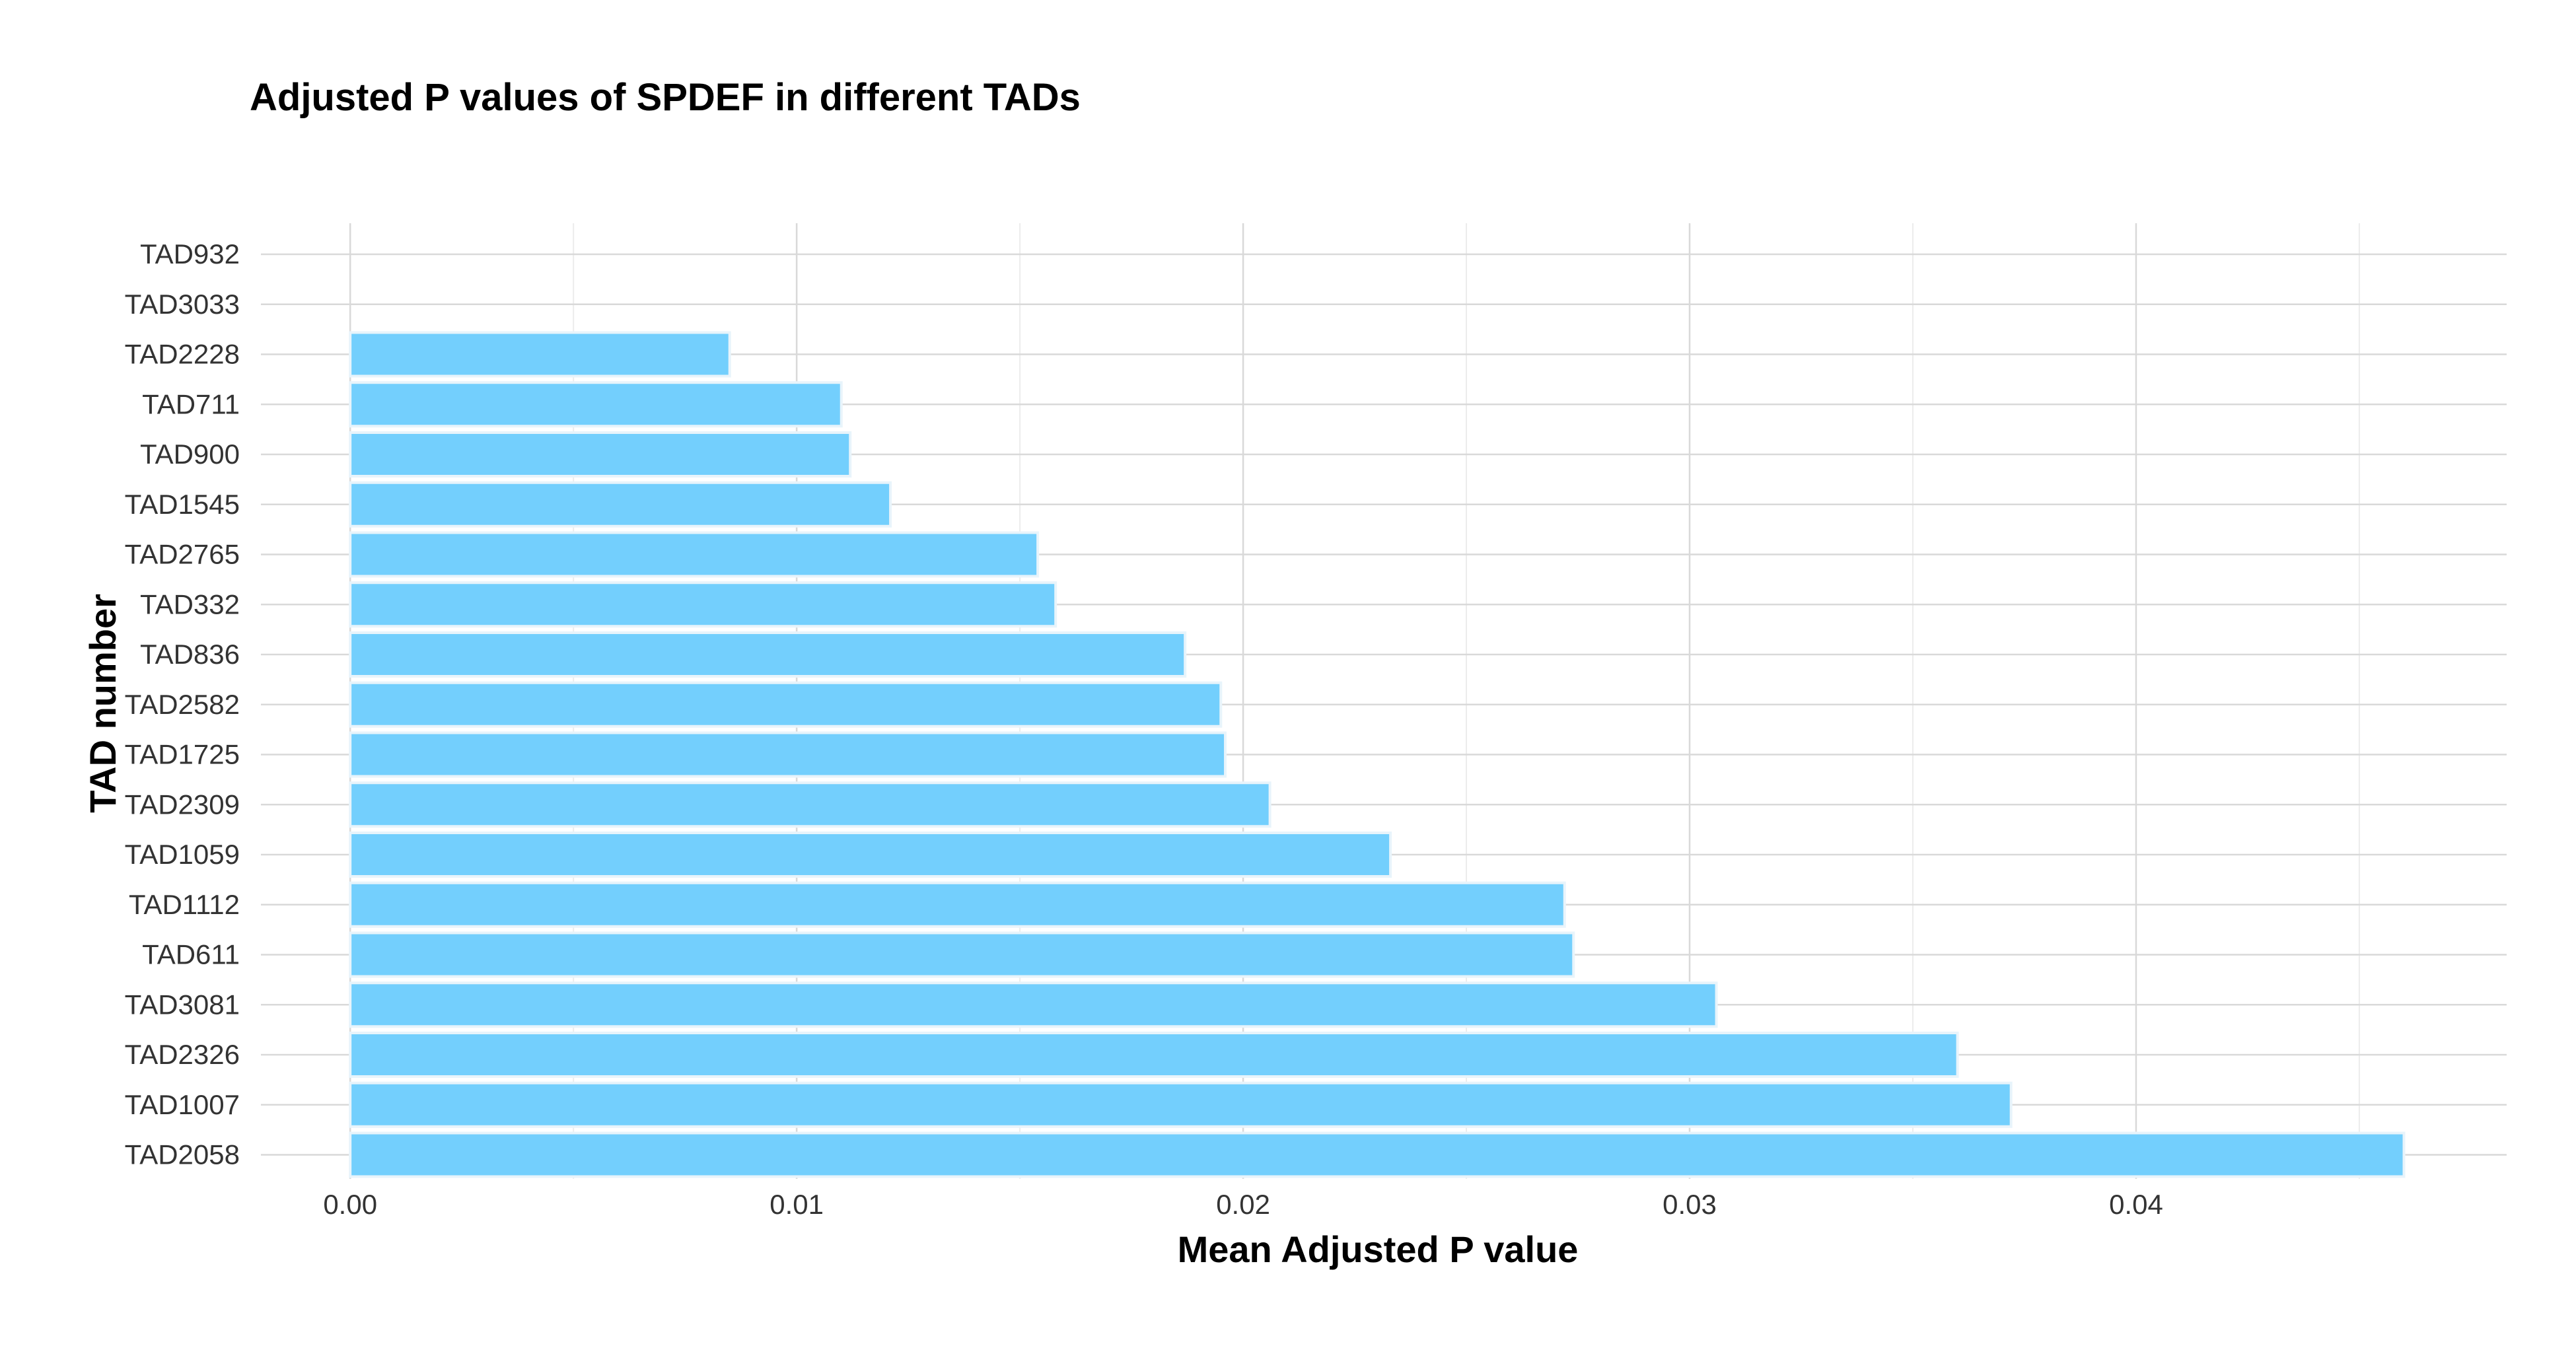 This screenshot has height=1346, width=2576. I want to click on x-tick-labels: 0.00 0.01 0.02 0.03 0.04, so click(1243, 1204).